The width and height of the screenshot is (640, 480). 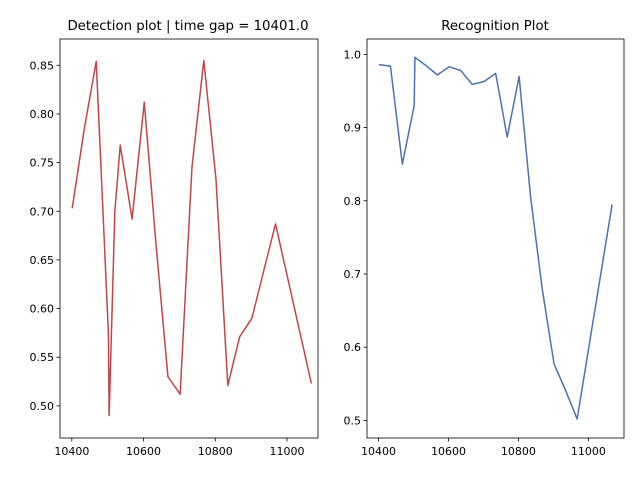 I want to click on recognition-plot-x-tick-label: 11000, so click(x=588, y=451).